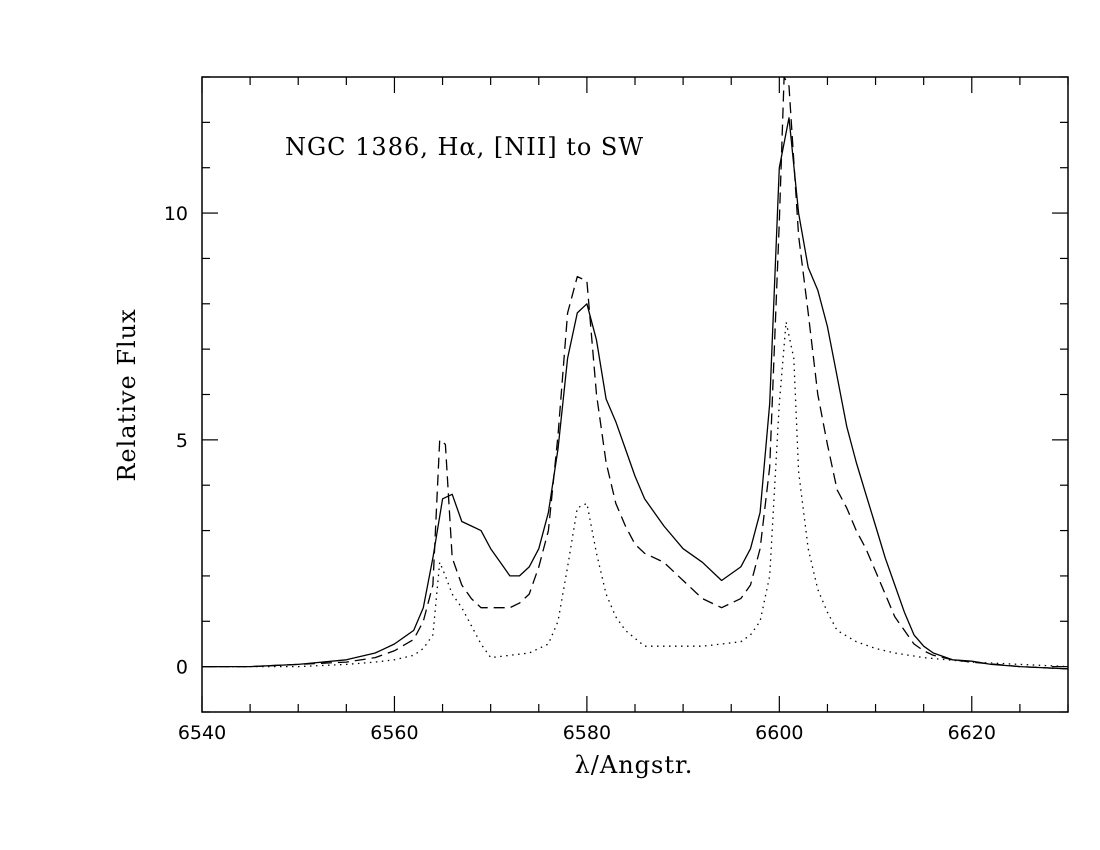 This screenshot has width=1100, height=850. What do you see at coordinates (202, 733) in the screenshot?
I see `x-tick-label: 6540` at bounding box center [202, 733].